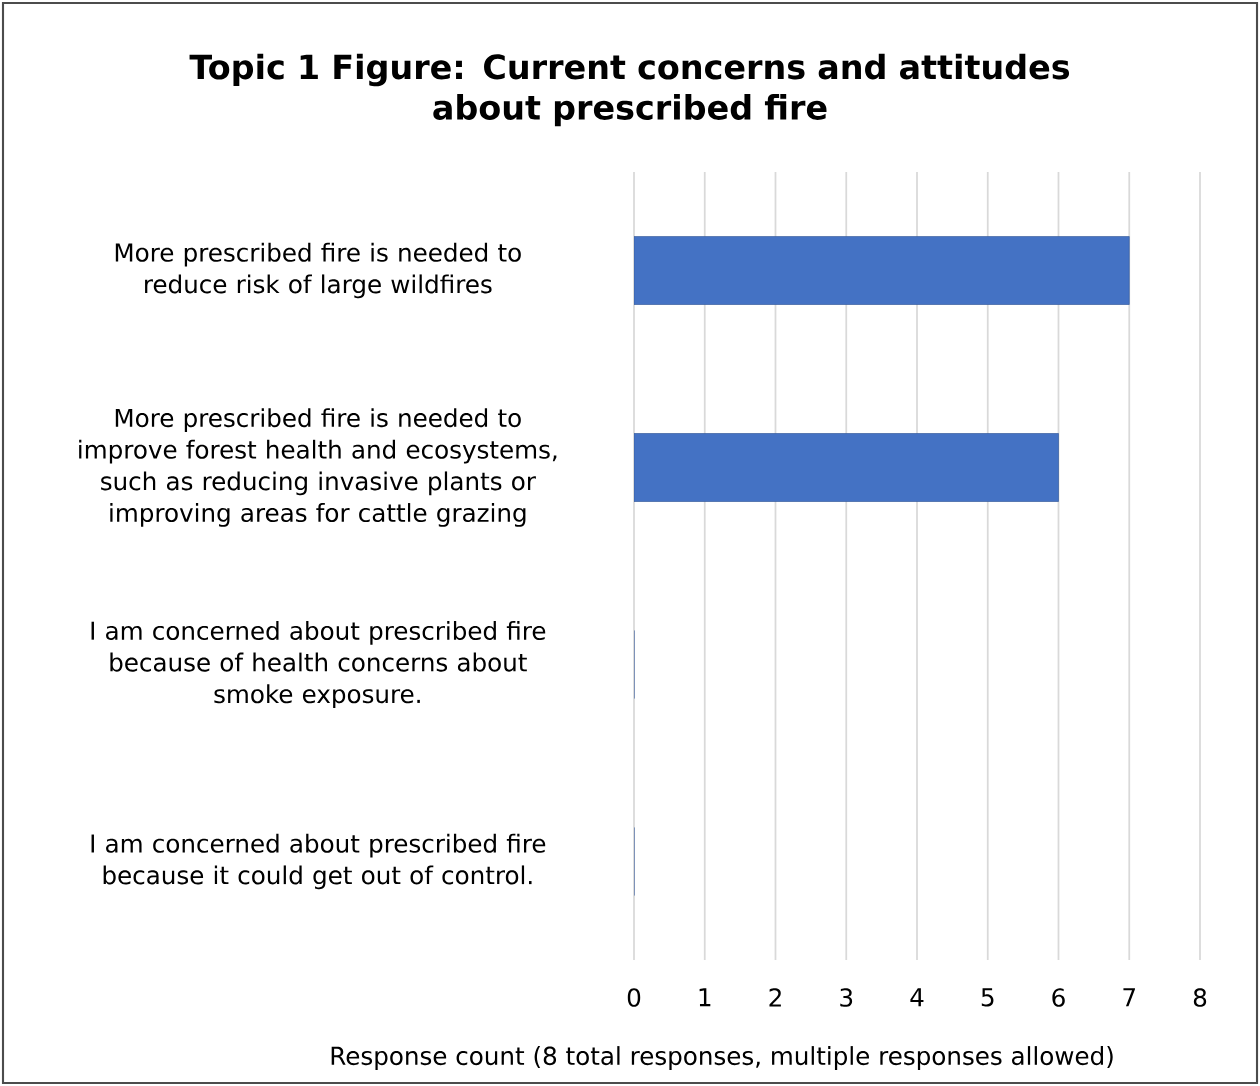  I want to click on y-tick-label: More prescribed fire is needed to improve forest health and ecosystems, such as reducing invasive plants or improving areas for cattle grazing, so click(318, 467).